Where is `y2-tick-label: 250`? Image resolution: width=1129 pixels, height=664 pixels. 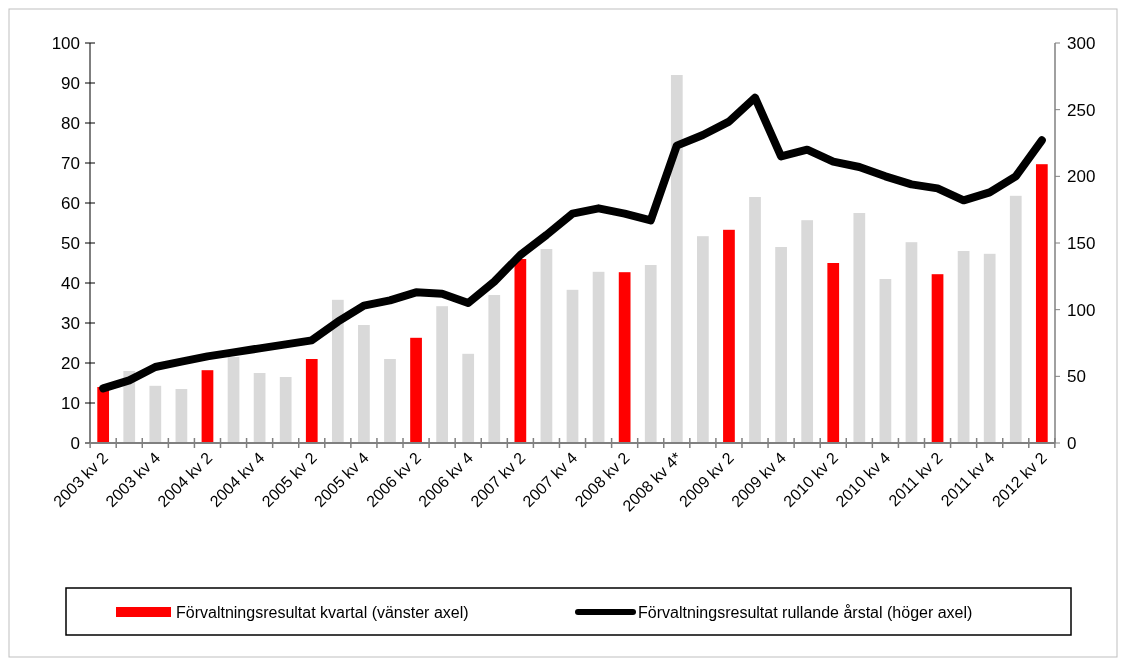 y2-tick-label: 250 is located at coordinates (1081, 110).